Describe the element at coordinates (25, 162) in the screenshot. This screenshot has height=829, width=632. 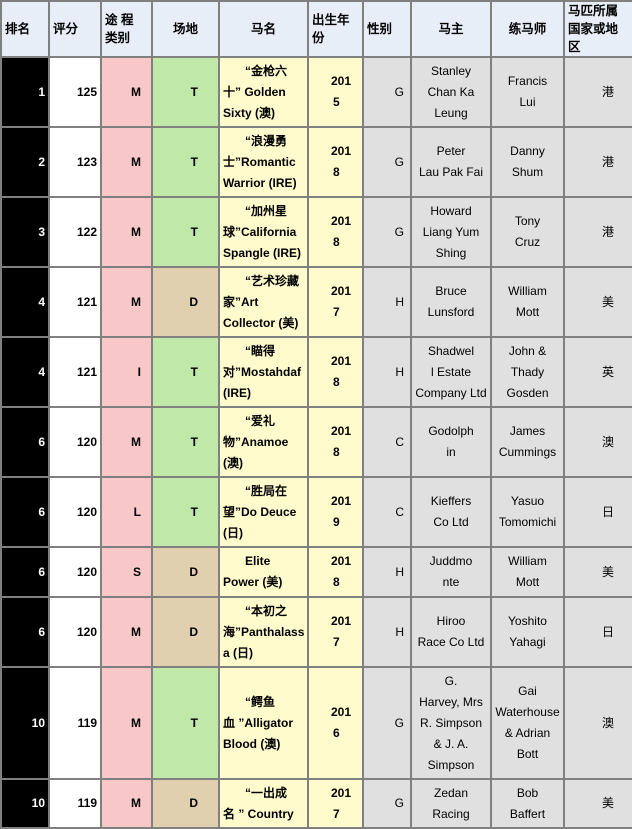
I see `rank-cell: 2` at that location.